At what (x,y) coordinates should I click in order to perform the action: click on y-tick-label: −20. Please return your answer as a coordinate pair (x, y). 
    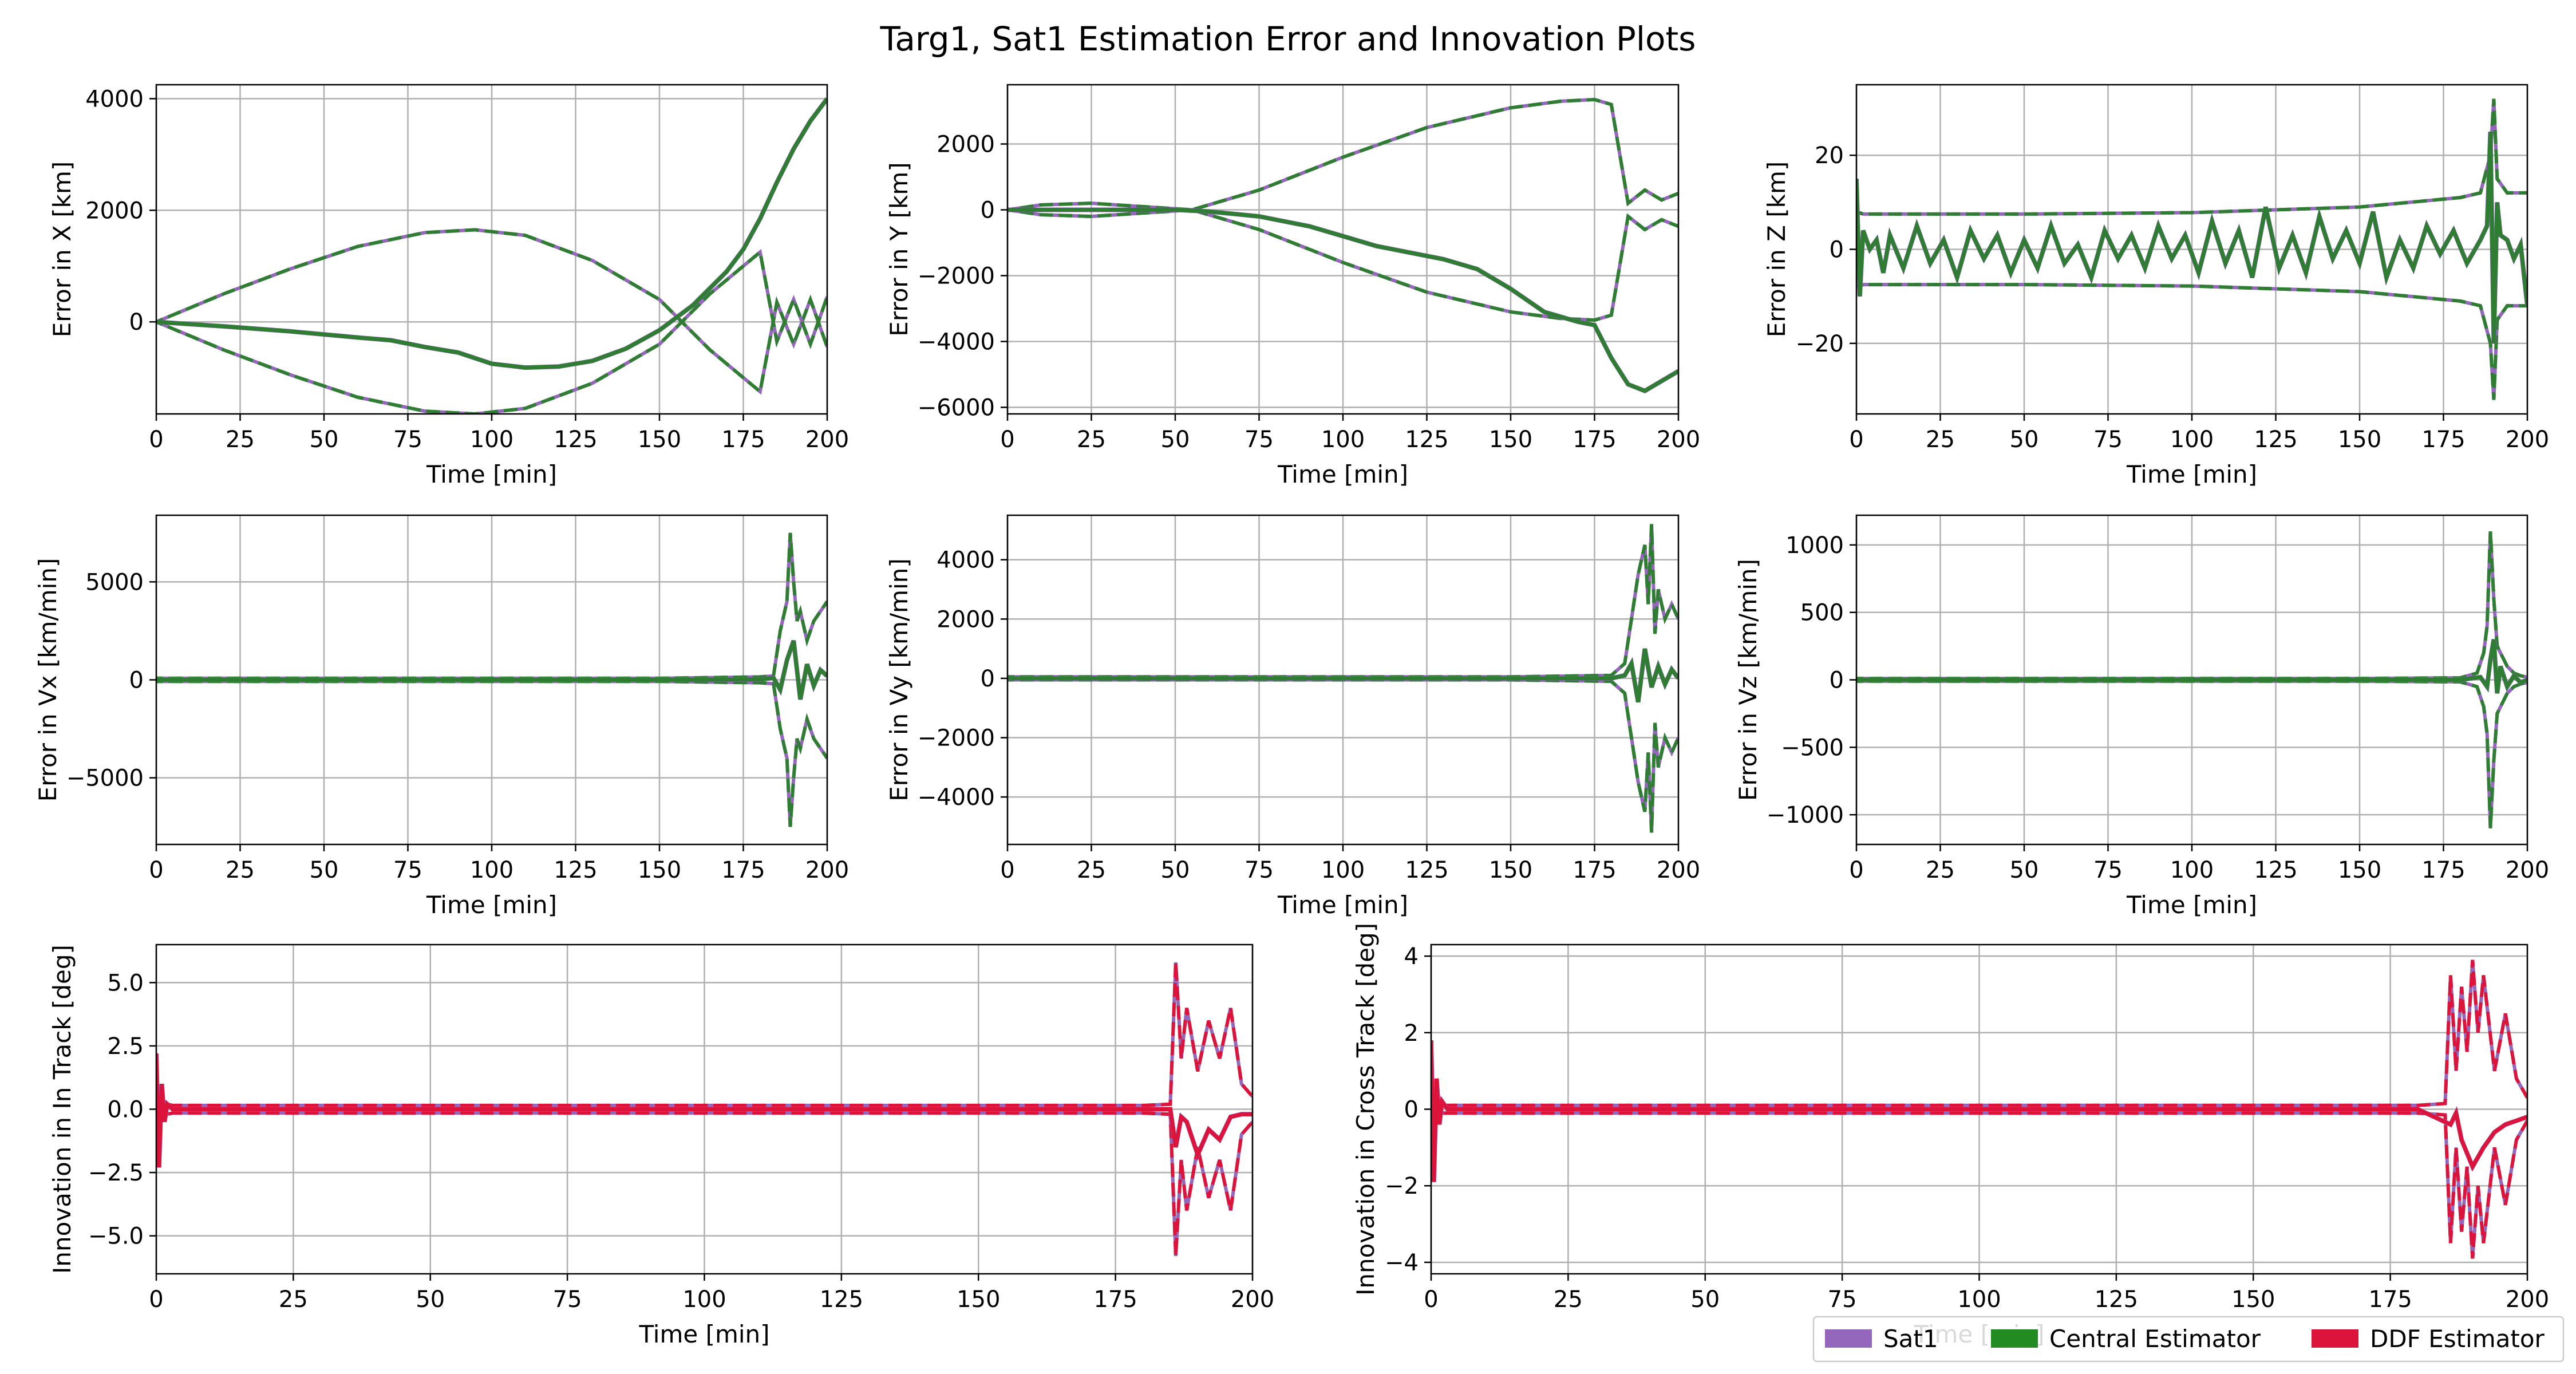
    Looking at the image, I should click on (1820, 344).